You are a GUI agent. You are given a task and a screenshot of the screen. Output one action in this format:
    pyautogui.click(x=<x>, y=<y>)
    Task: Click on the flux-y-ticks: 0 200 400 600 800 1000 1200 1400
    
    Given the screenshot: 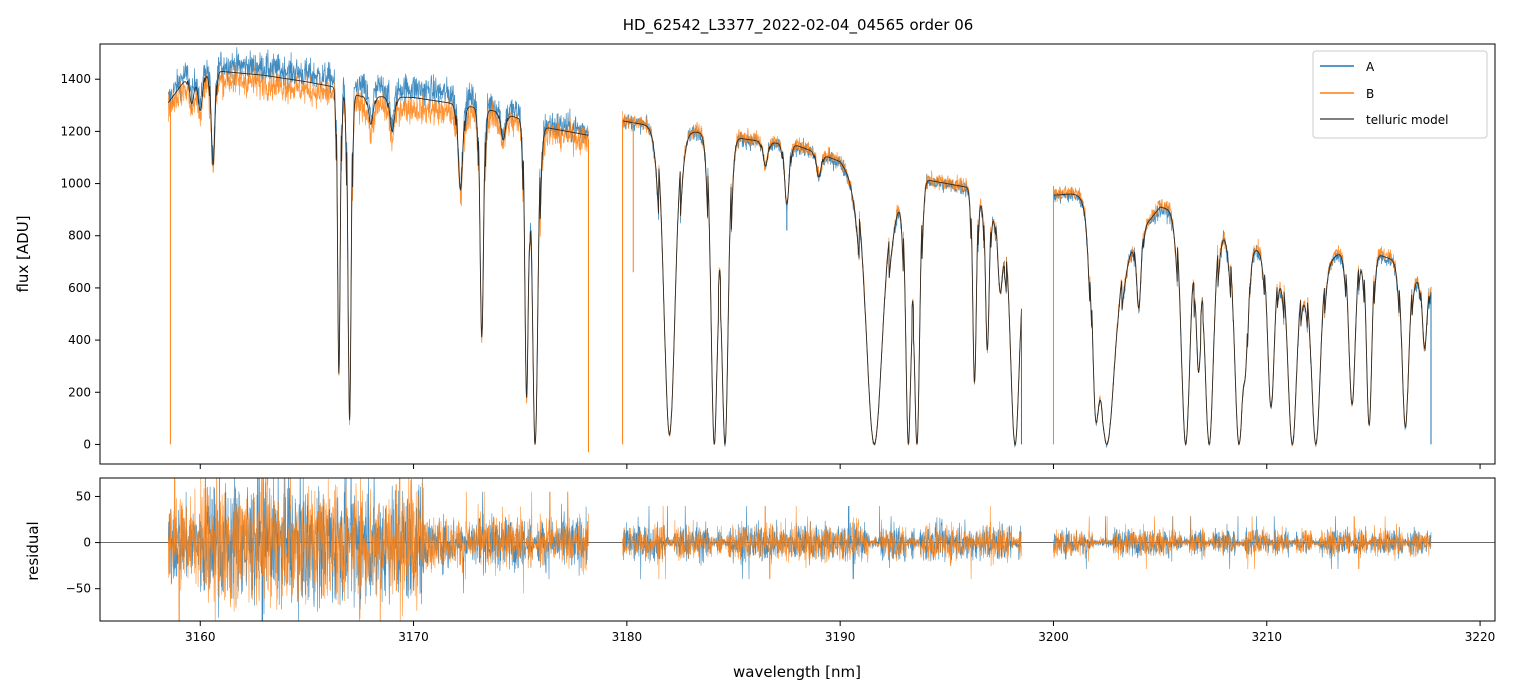 What is the action you would take?
    pyautogui.click(x=80, y=261)
    